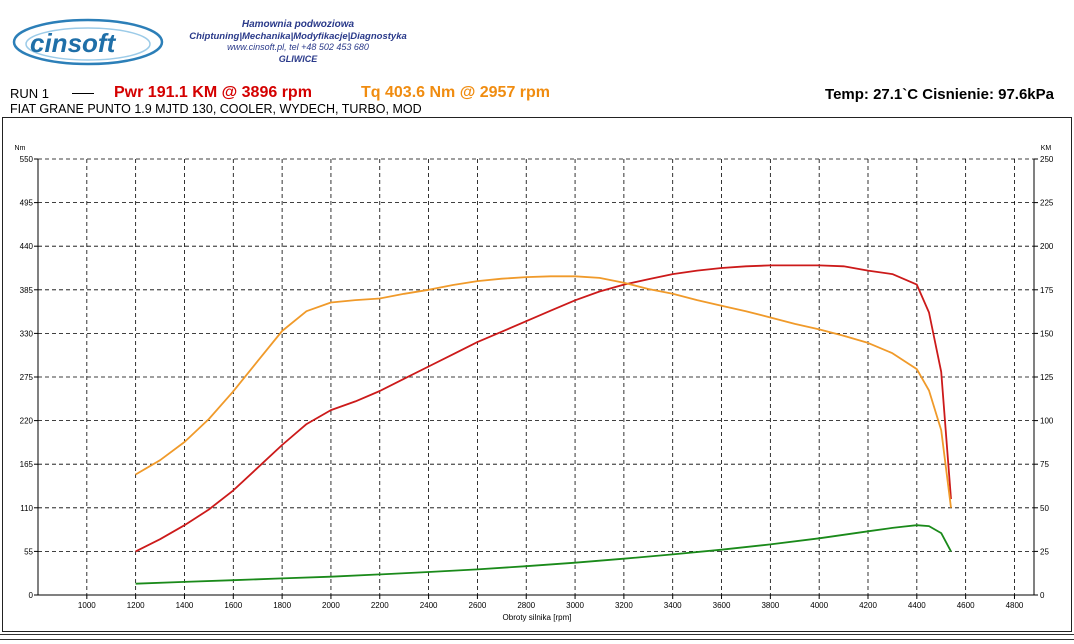 Image resolution: width=1074 pixels, height=644 pixels. What do you see at coordinates (282, 605) in the screenshot?
I see `x-tick-label: 1800` at bounding box center [282, 605].